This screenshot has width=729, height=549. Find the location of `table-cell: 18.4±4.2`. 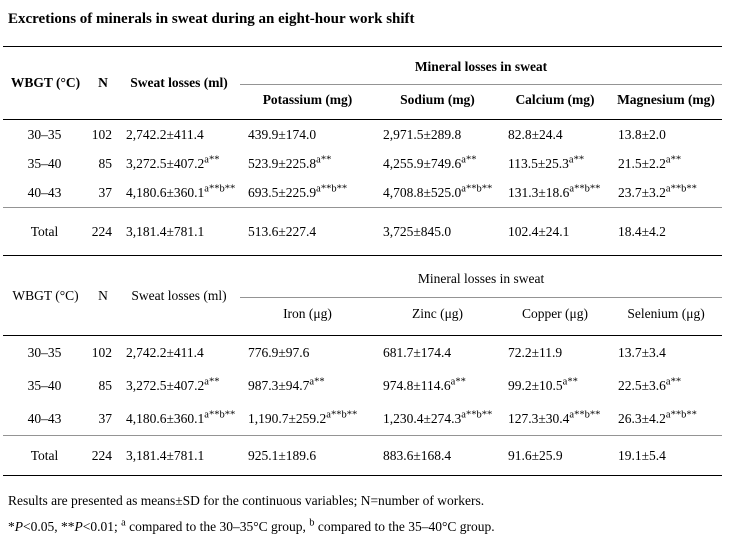

table-cell: 18.4±4.2 is located at coordinates (666, 232).